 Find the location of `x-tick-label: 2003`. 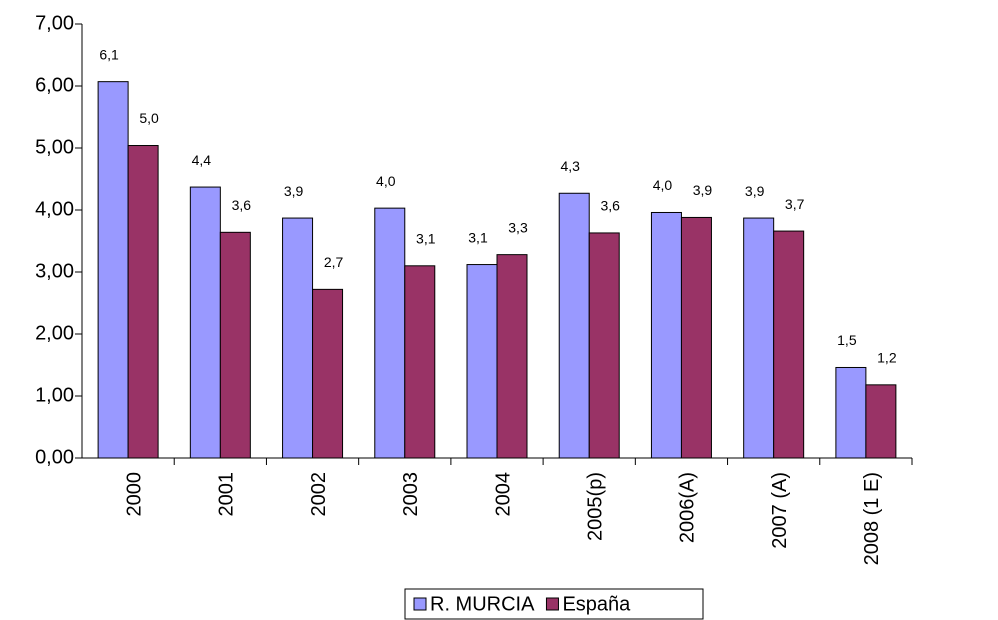

x-tick-label: 2003 is located at coordinates (411, 494).